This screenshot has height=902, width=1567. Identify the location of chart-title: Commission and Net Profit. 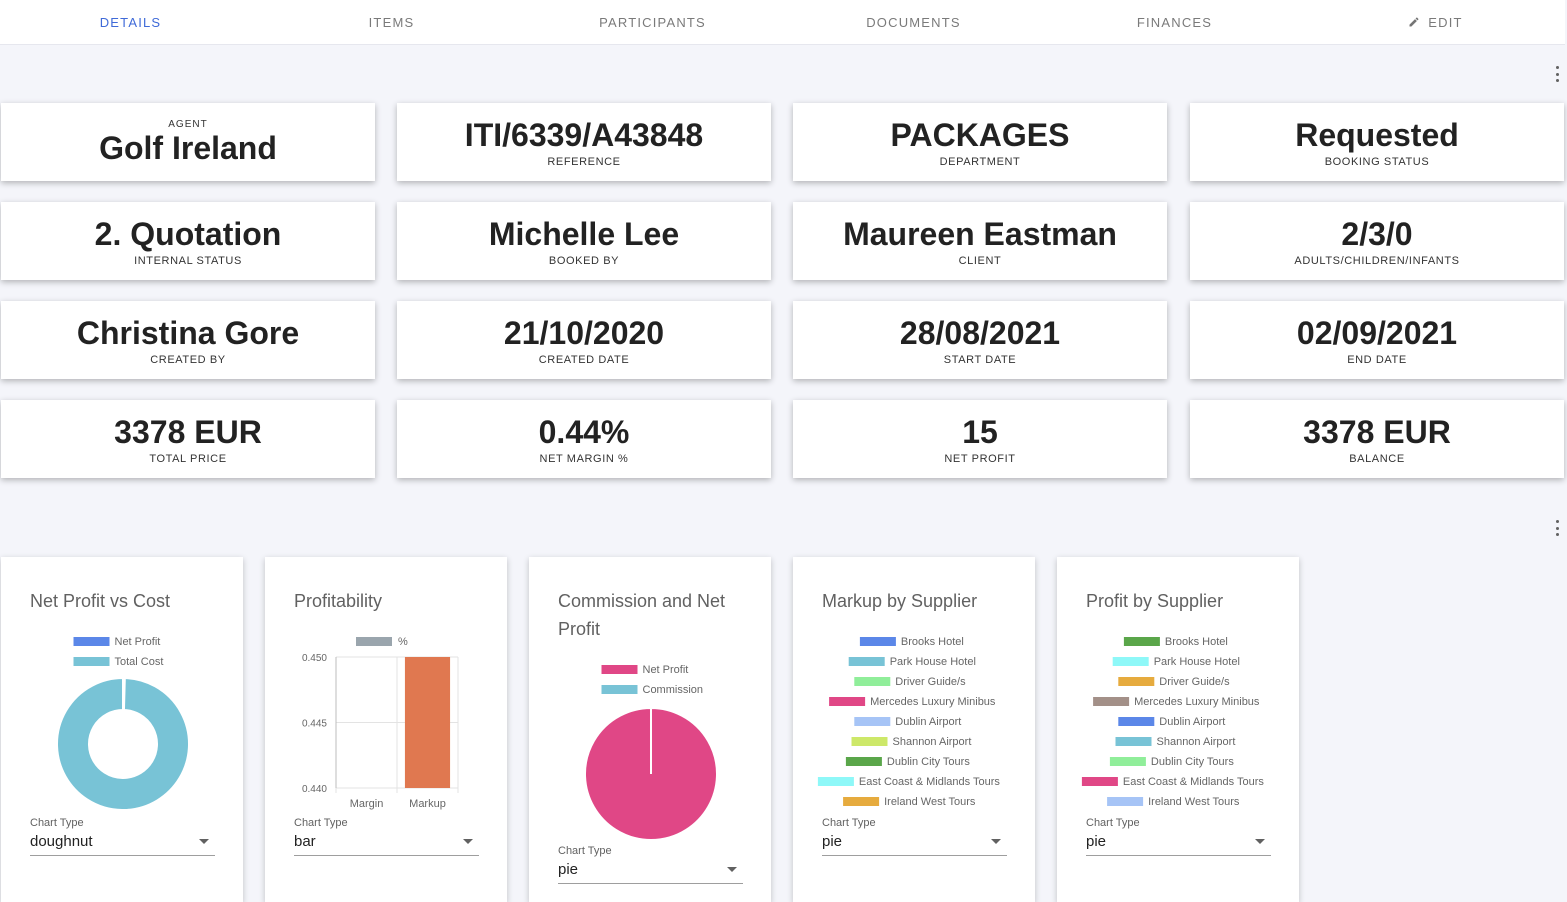
(642, 615).